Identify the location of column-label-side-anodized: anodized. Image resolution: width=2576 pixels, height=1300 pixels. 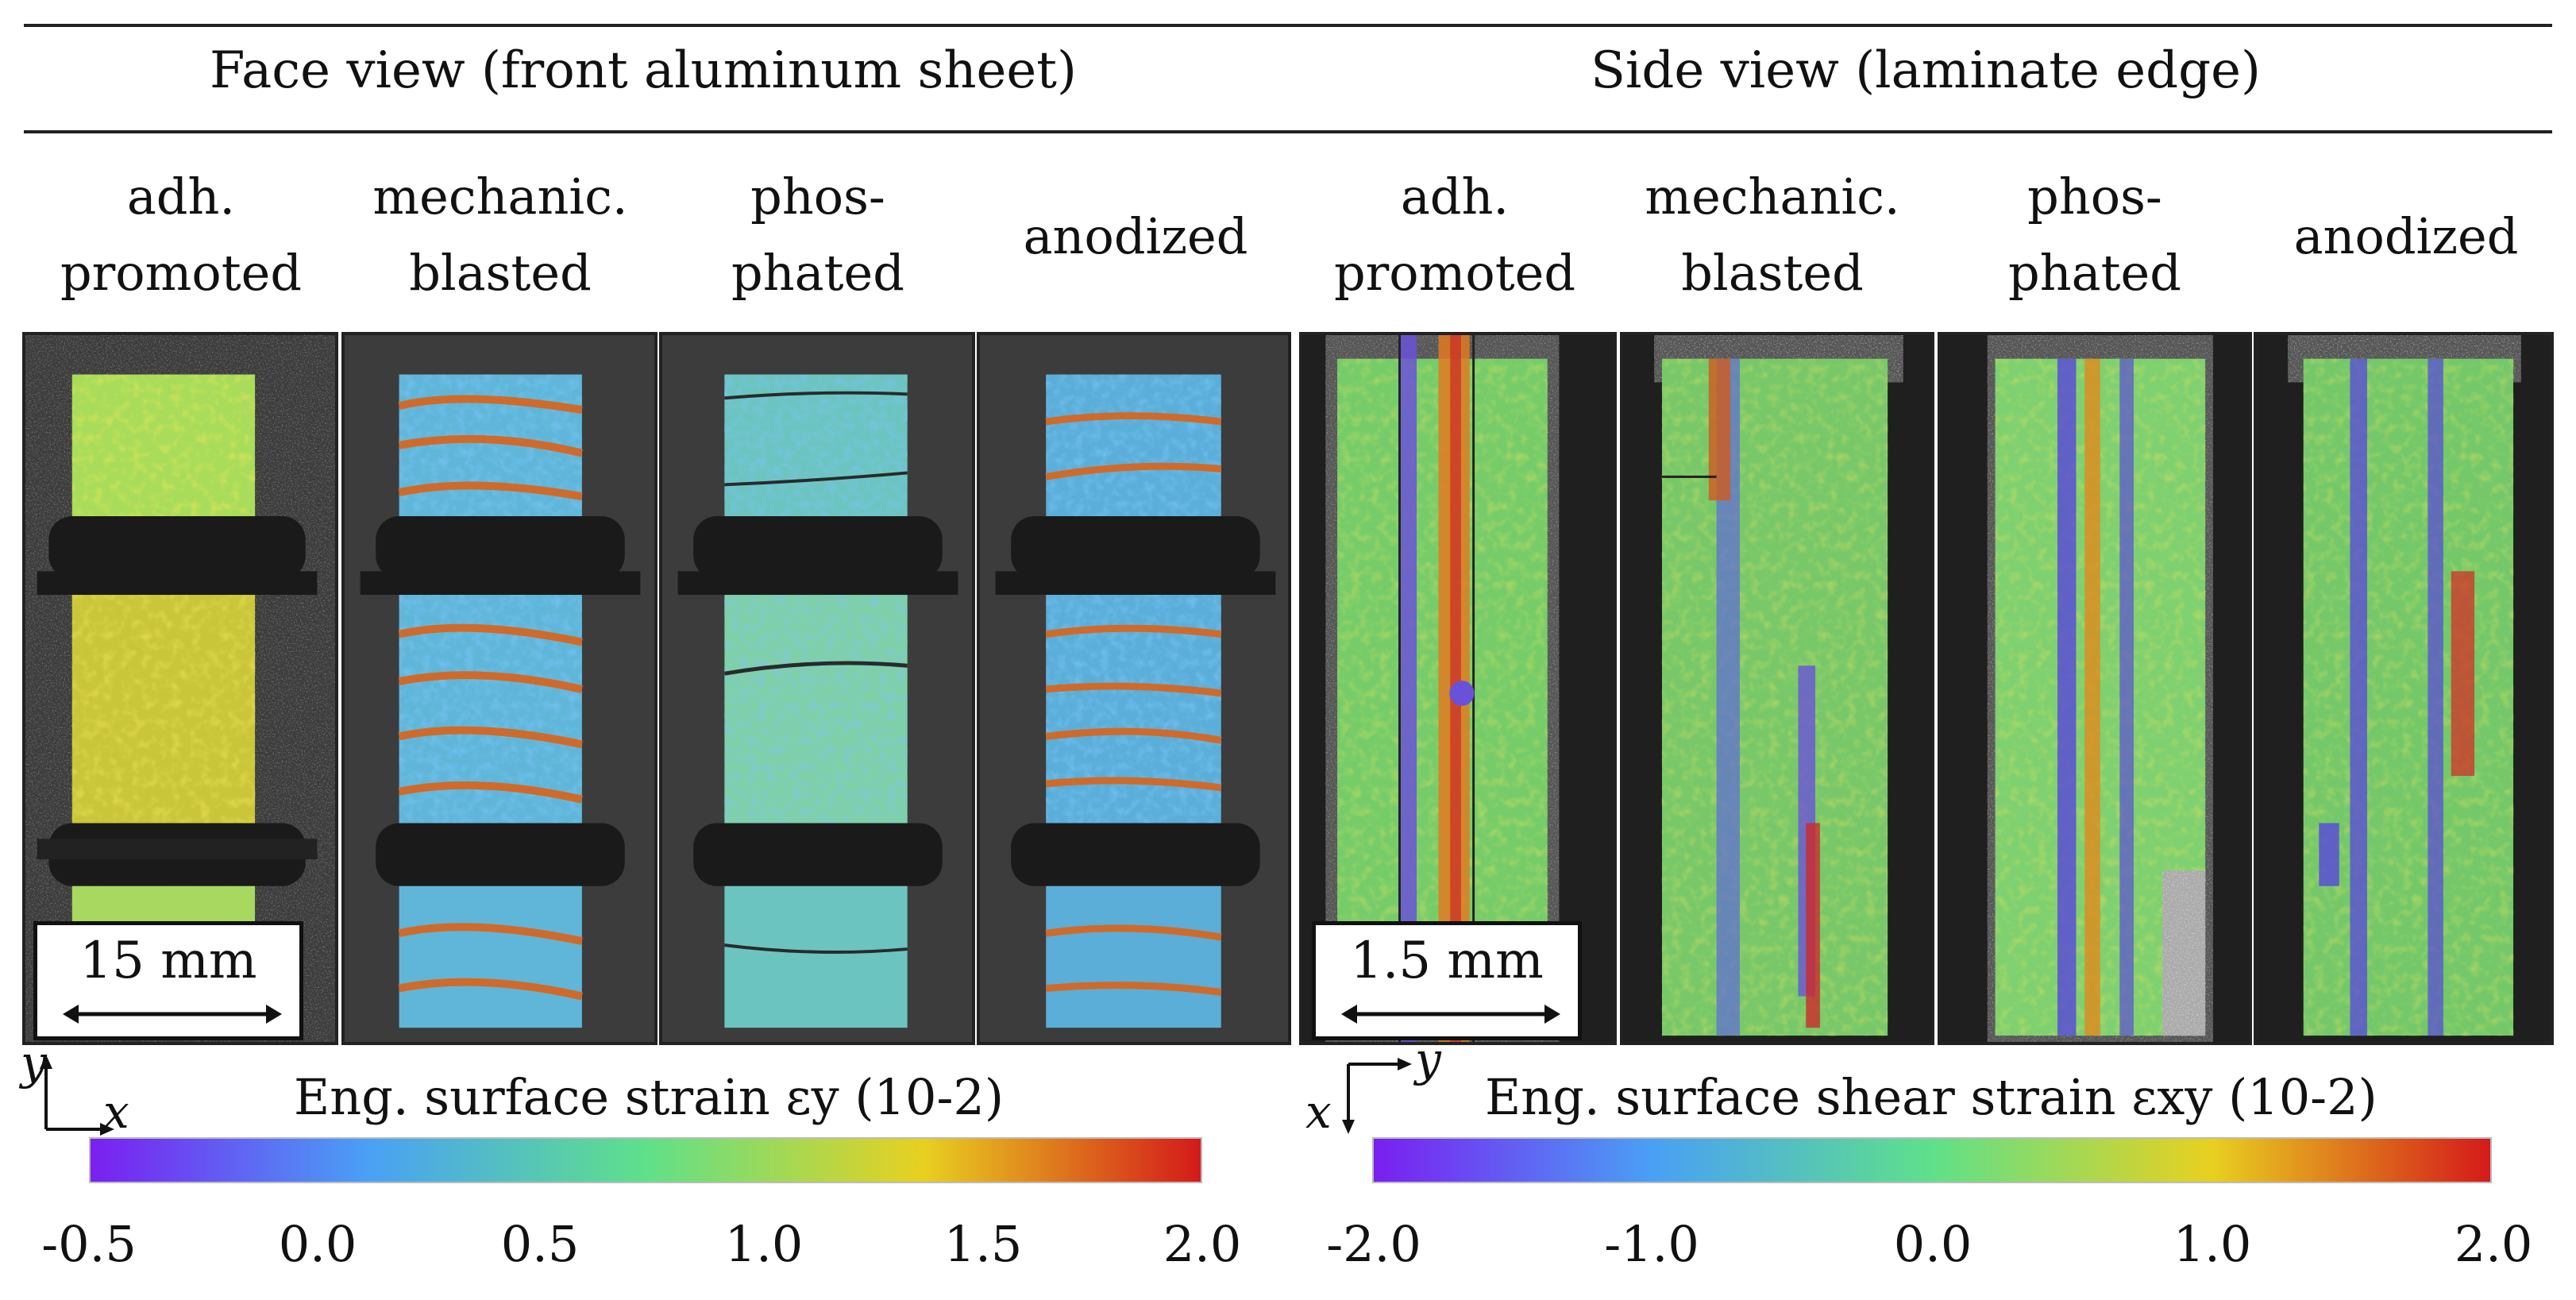
(2406, 236).